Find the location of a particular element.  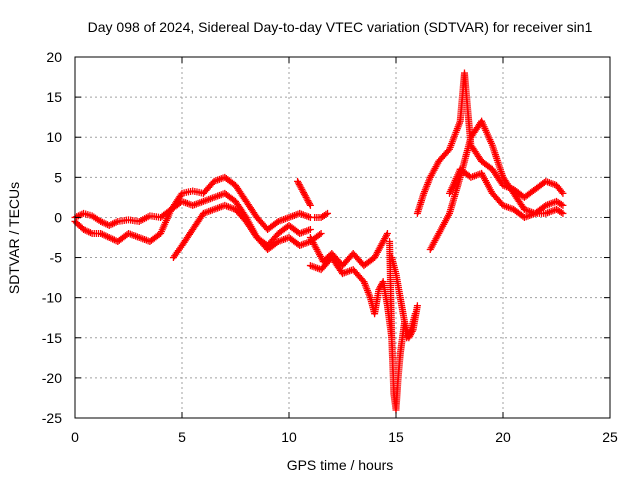

x-tick-label: 20 is located at coordinates (503, 437).